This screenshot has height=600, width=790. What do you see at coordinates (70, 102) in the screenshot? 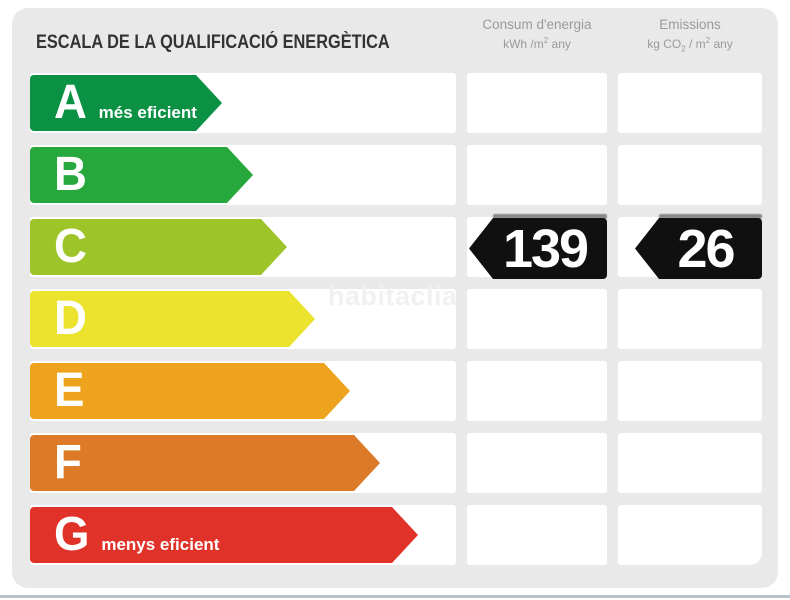
I see `grade-letter: A` at bounding box center [70, 102].